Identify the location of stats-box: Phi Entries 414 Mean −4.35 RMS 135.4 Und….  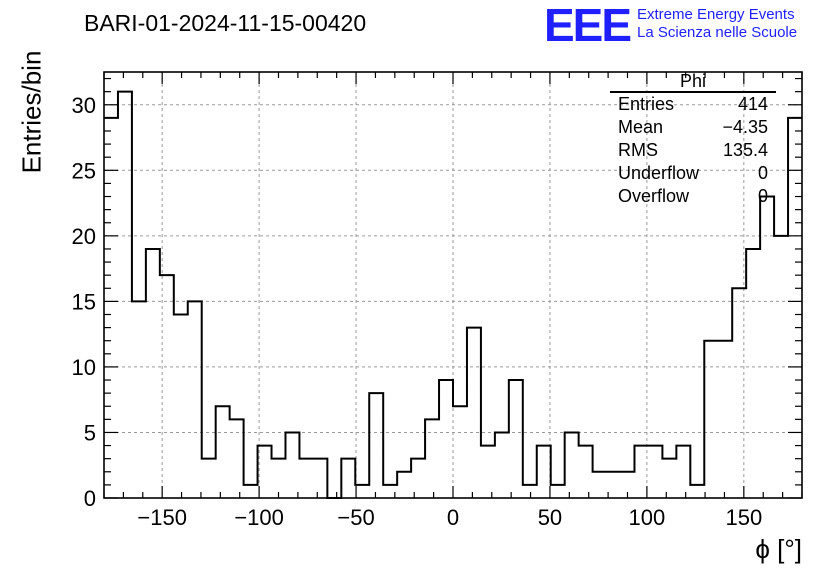
(693, 140).